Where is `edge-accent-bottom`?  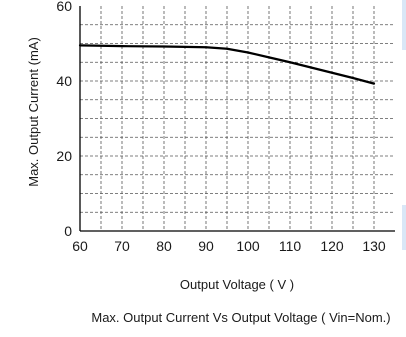 edge-accent-bottom is located at coordinates (404, 227).